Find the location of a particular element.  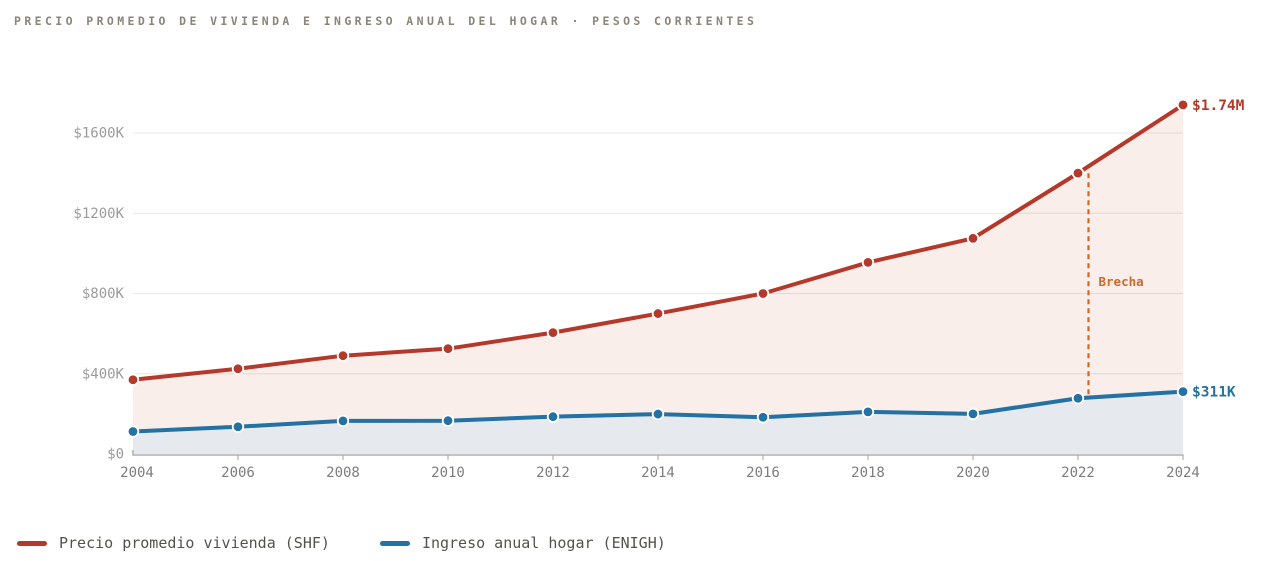

y-tick-label: $1600K is located at coordinates (98, 134).